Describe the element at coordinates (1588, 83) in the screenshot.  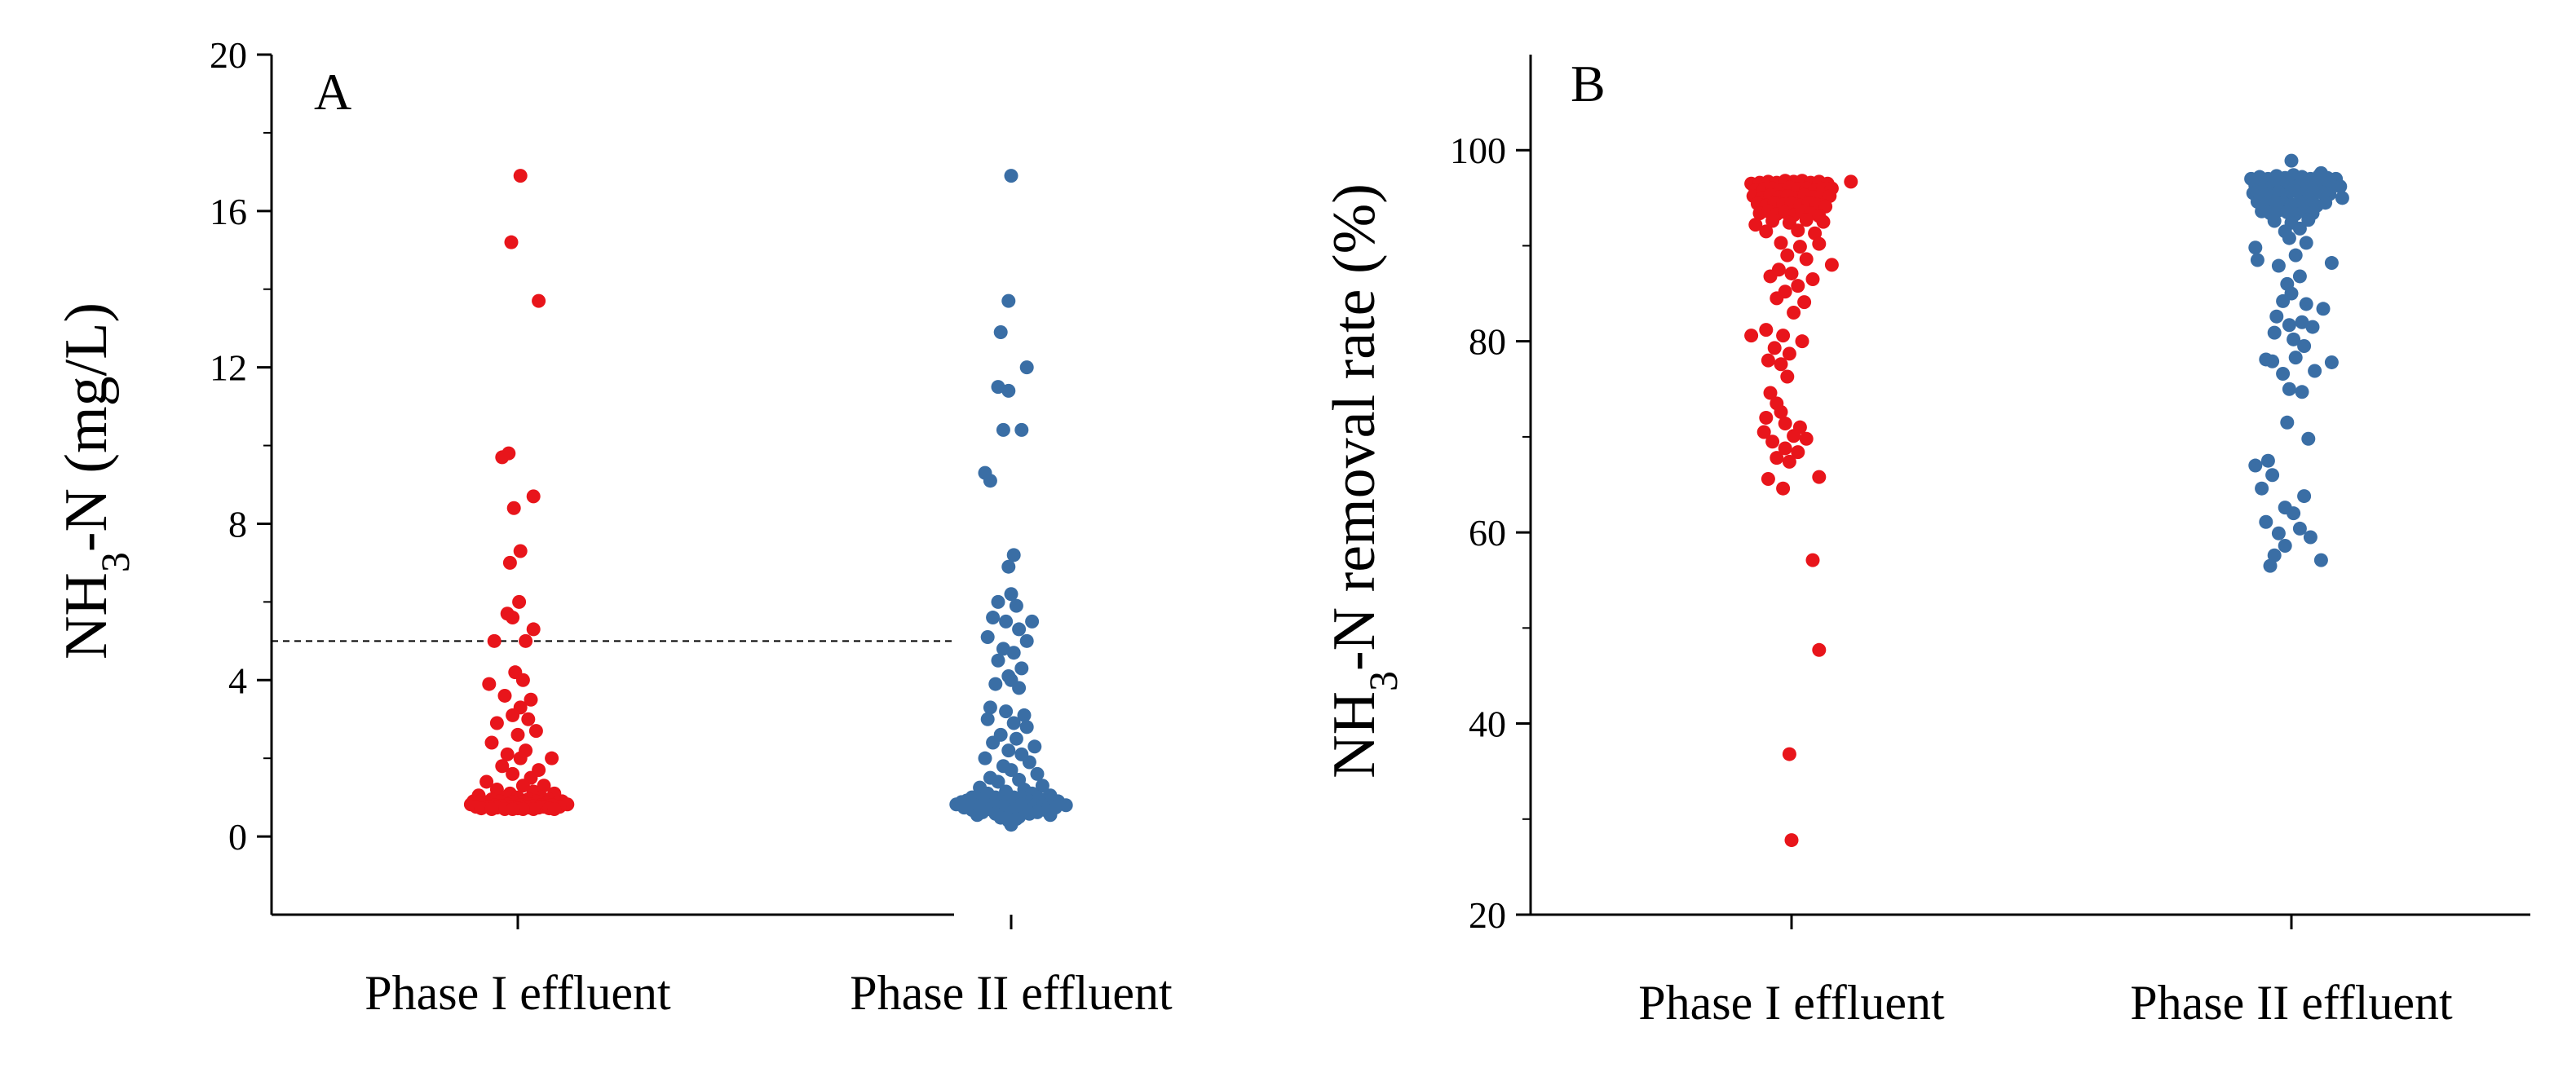
I see `panel-b-letter: B` at that location.